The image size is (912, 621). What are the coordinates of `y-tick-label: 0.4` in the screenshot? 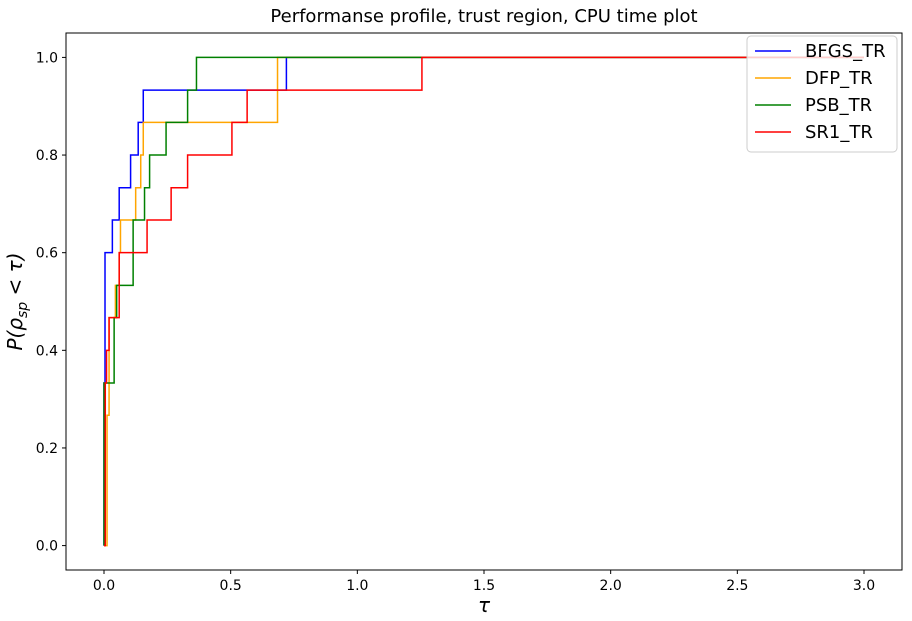 It's located at (47, 351).